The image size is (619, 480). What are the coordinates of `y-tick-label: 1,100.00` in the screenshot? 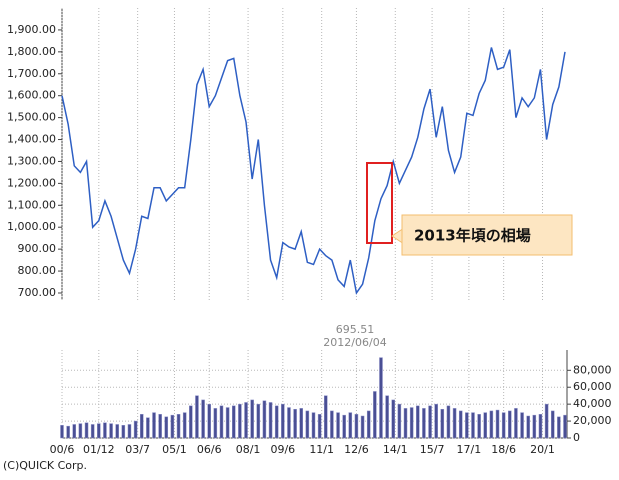 It's located at (31, 204).